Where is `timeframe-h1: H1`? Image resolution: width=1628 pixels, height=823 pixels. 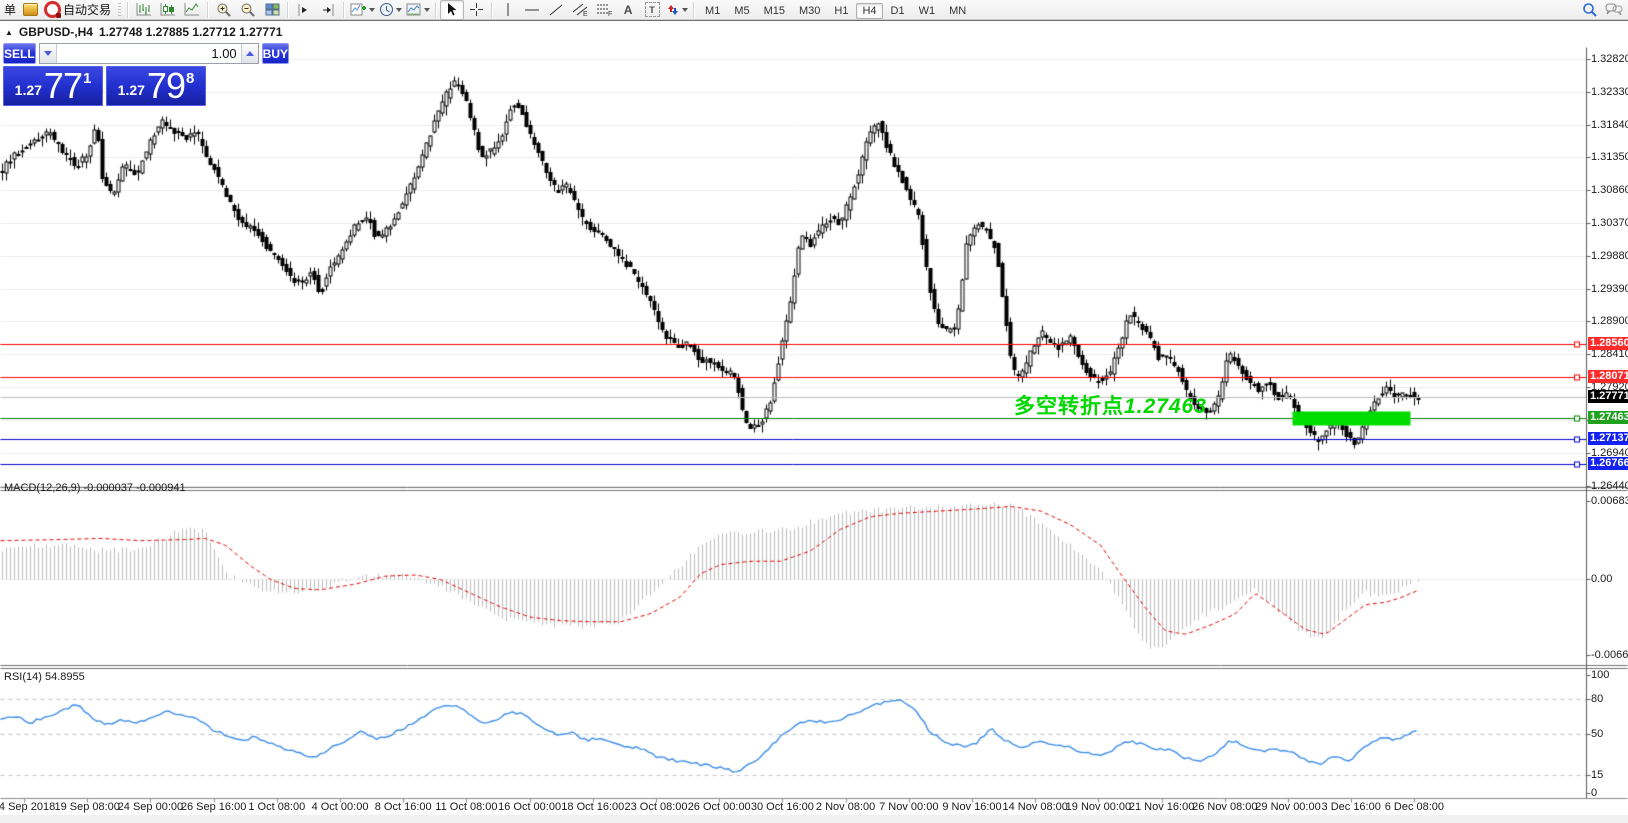 timeframe-h1: H1 is located at coordinates (841, 10).